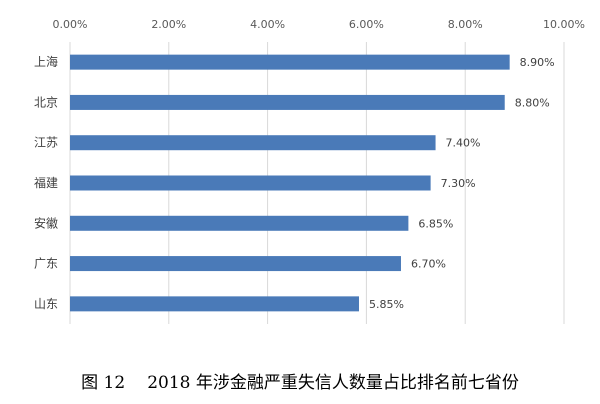 The width and height of the screenshot is (600, 404). Describe the element at coordinates (267, 24) in the screenshot. I see `x-tick-label: 4.00%` at that location.